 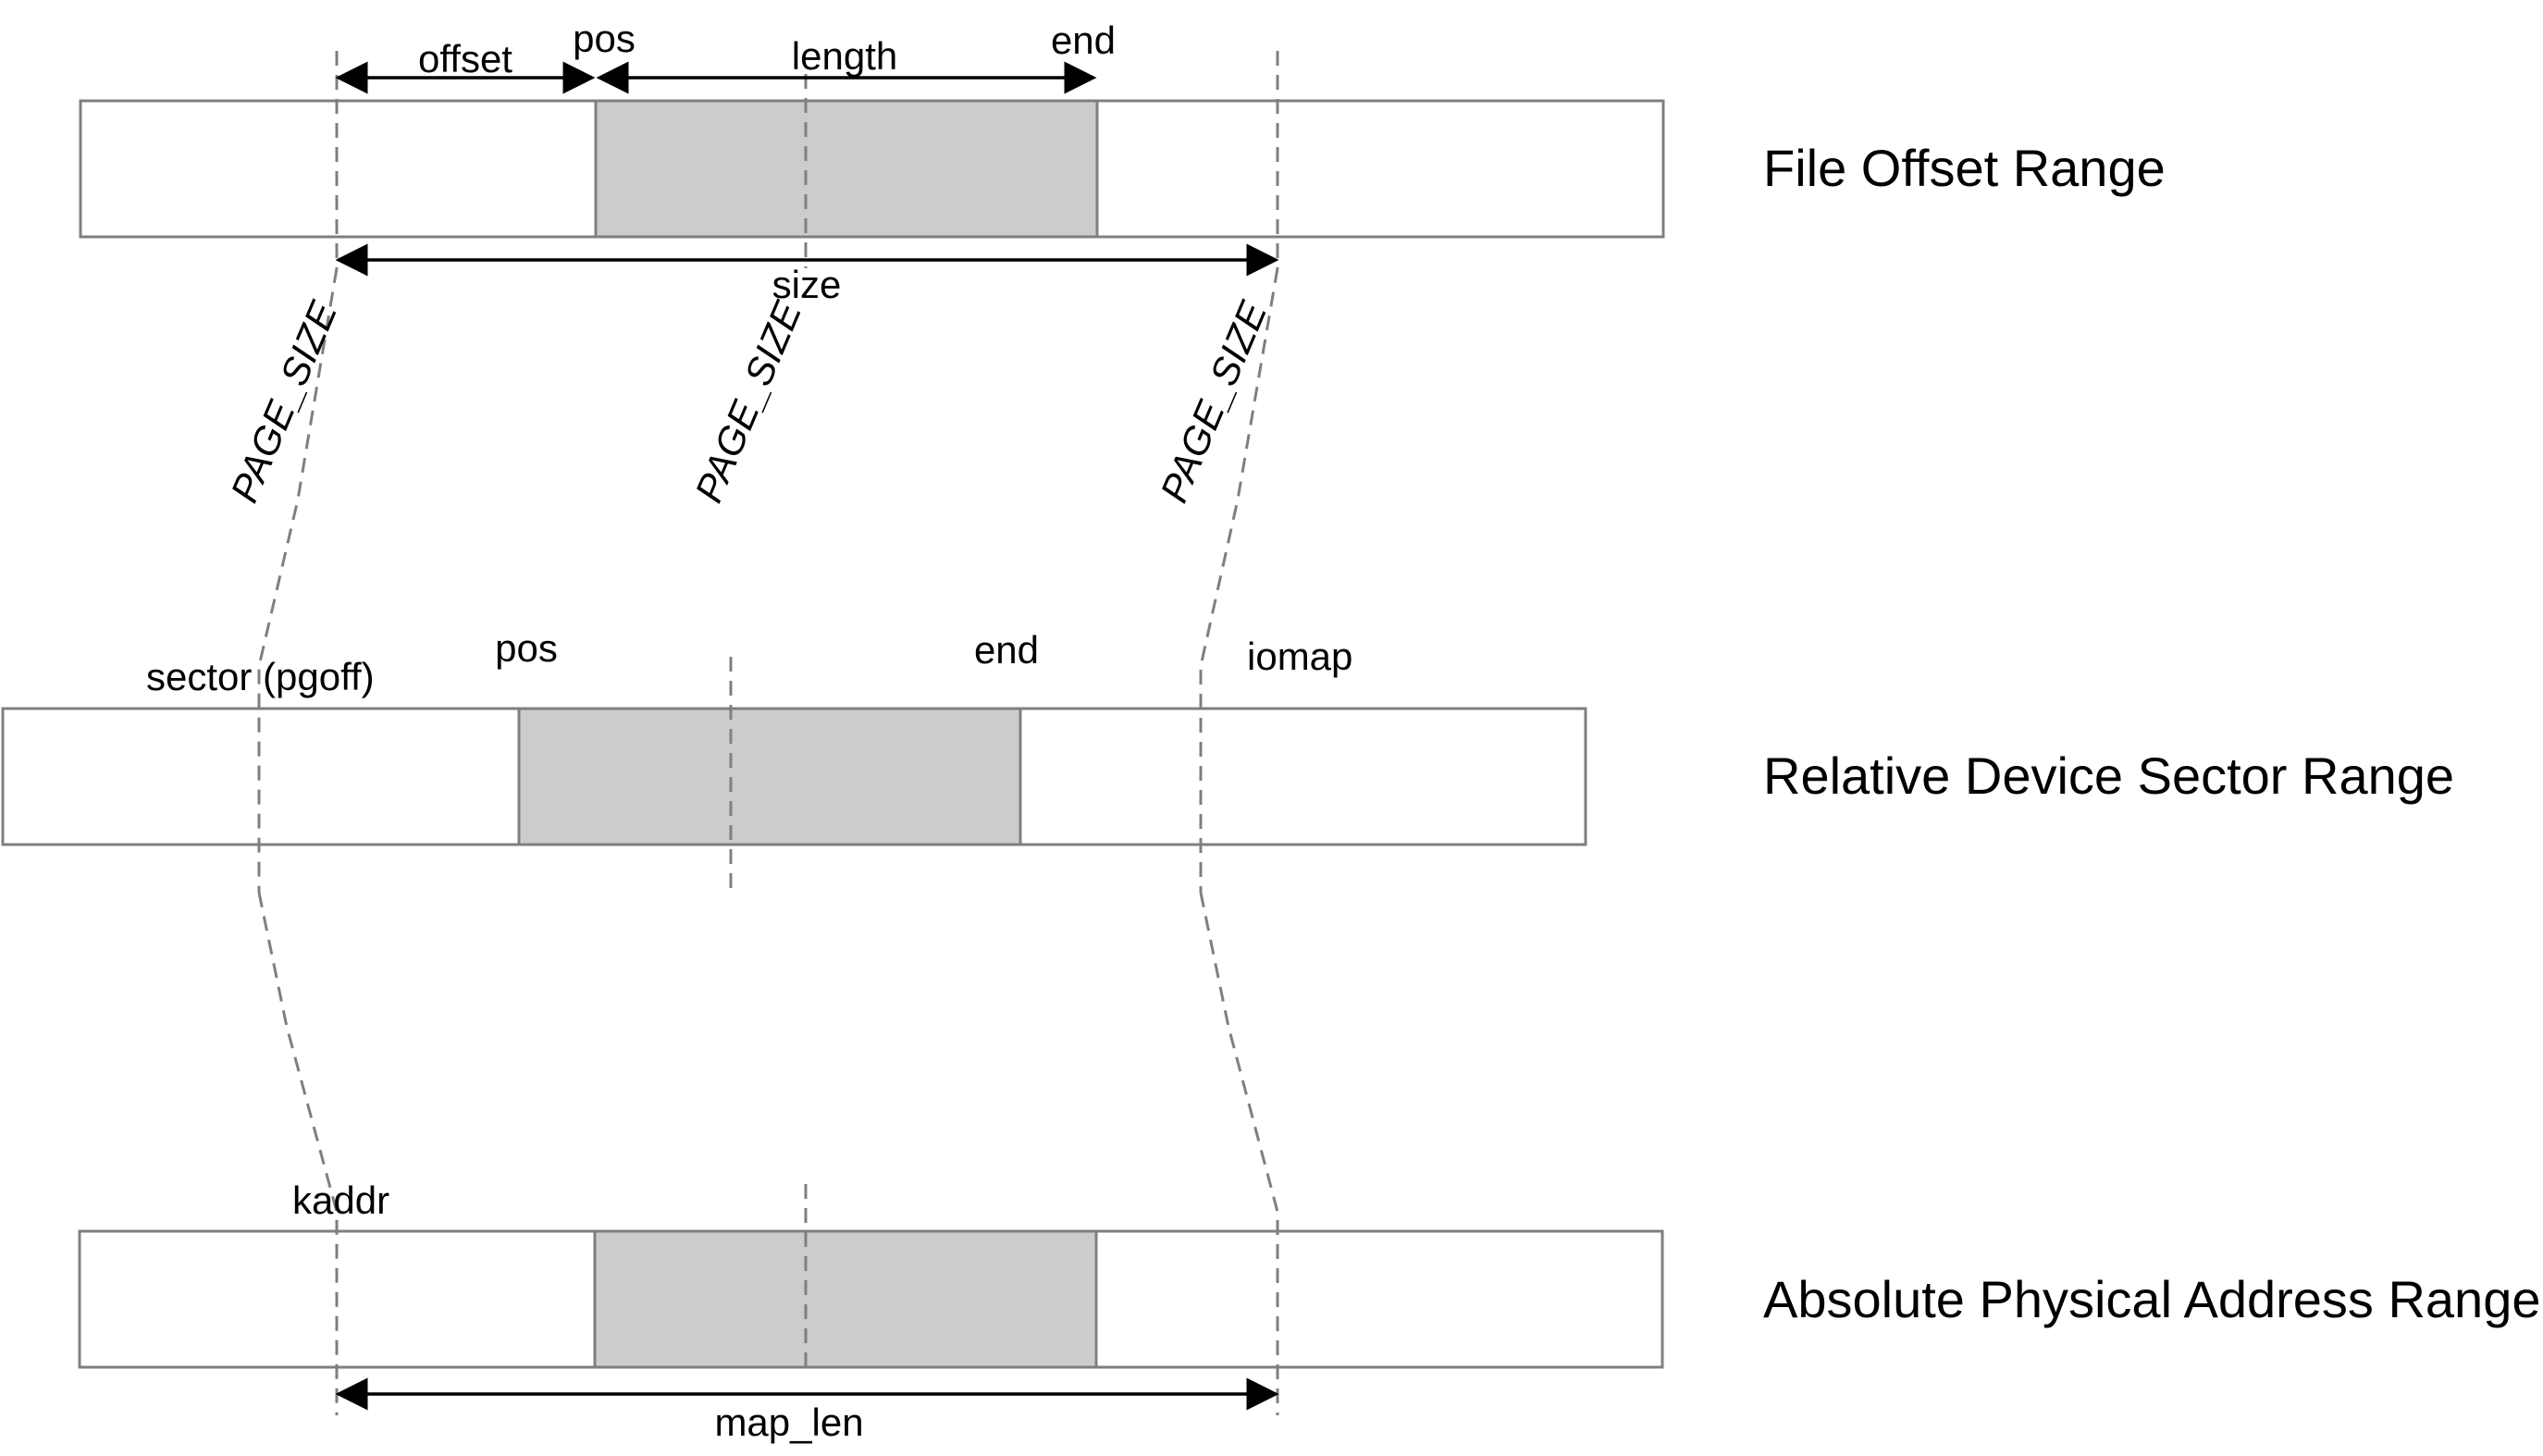 I want to click on page-size-label-right: PAGE_SIZE, so click(x=1214, y=401).